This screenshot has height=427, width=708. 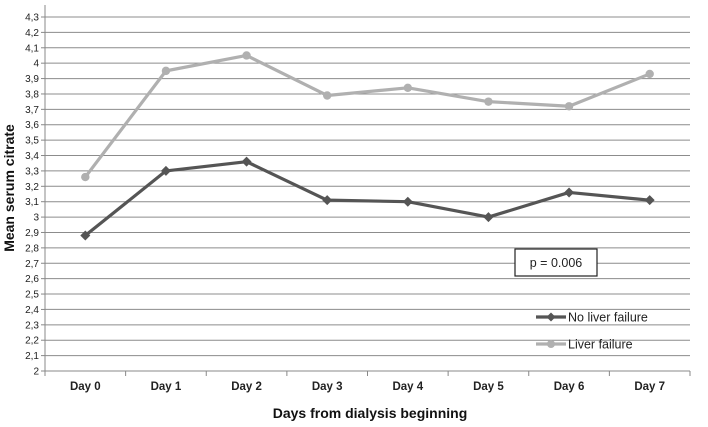 What do you see at coordinates (246, 387) in the screenshot?
I see `x-tick-label: Day 2` at bounding box center [246, 387].